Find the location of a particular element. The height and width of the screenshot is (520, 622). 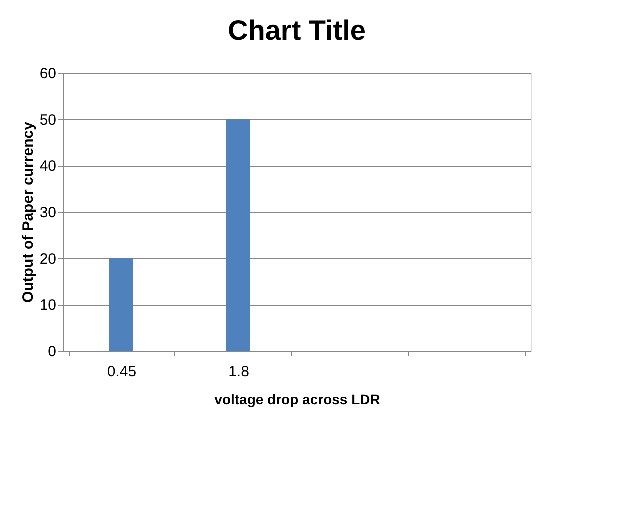

chart-title: Chart Title is located at coordinates (297, 30).